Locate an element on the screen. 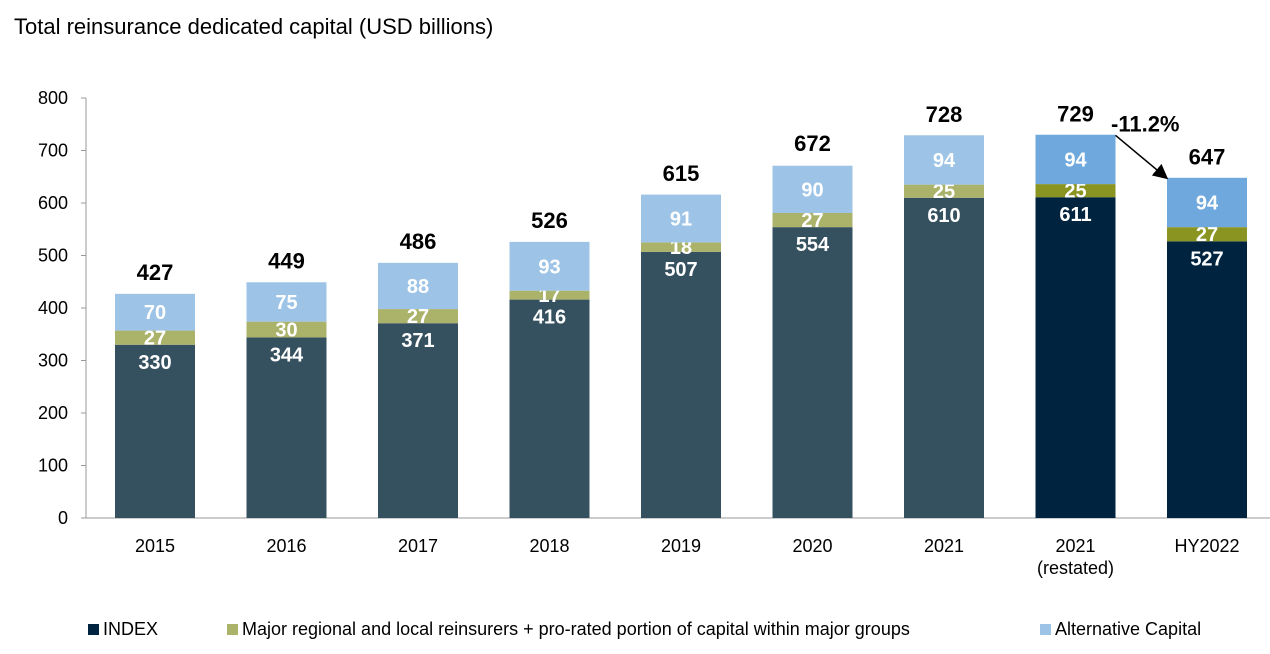  data-label-major-regional: 30 is located at coordinates (286, 331).